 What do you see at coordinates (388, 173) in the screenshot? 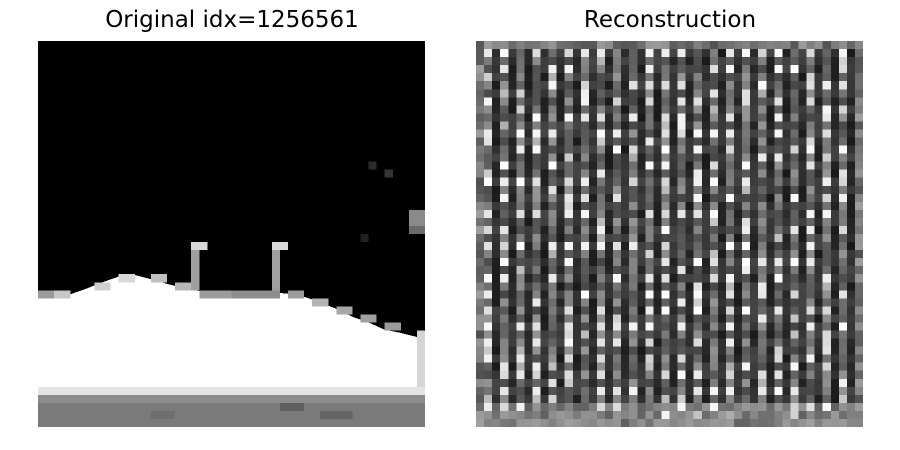
I see `distant-light` at bounding box center [388, 173].